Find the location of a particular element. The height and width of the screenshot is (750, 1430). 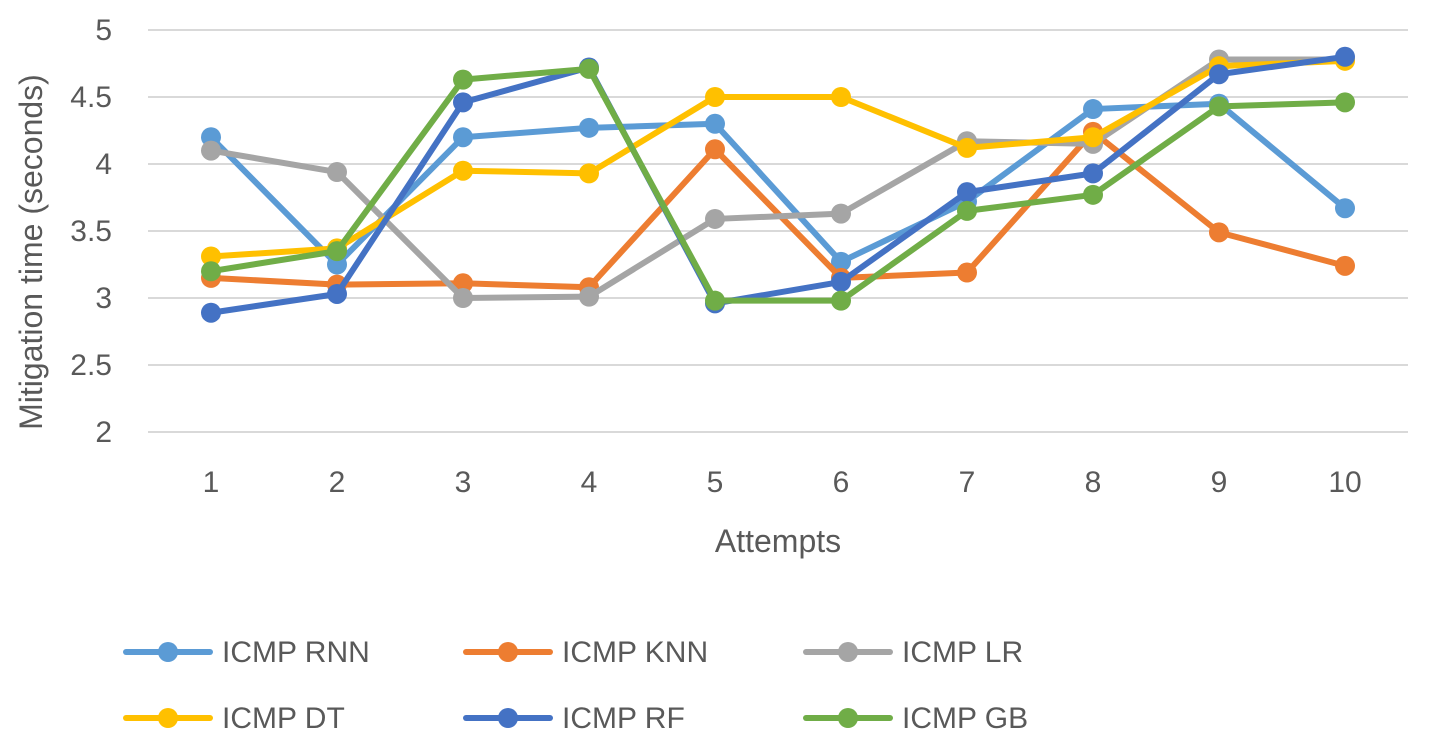

legend-item-icmp-lr: ICMP LR is located at coordinates (913, 652).